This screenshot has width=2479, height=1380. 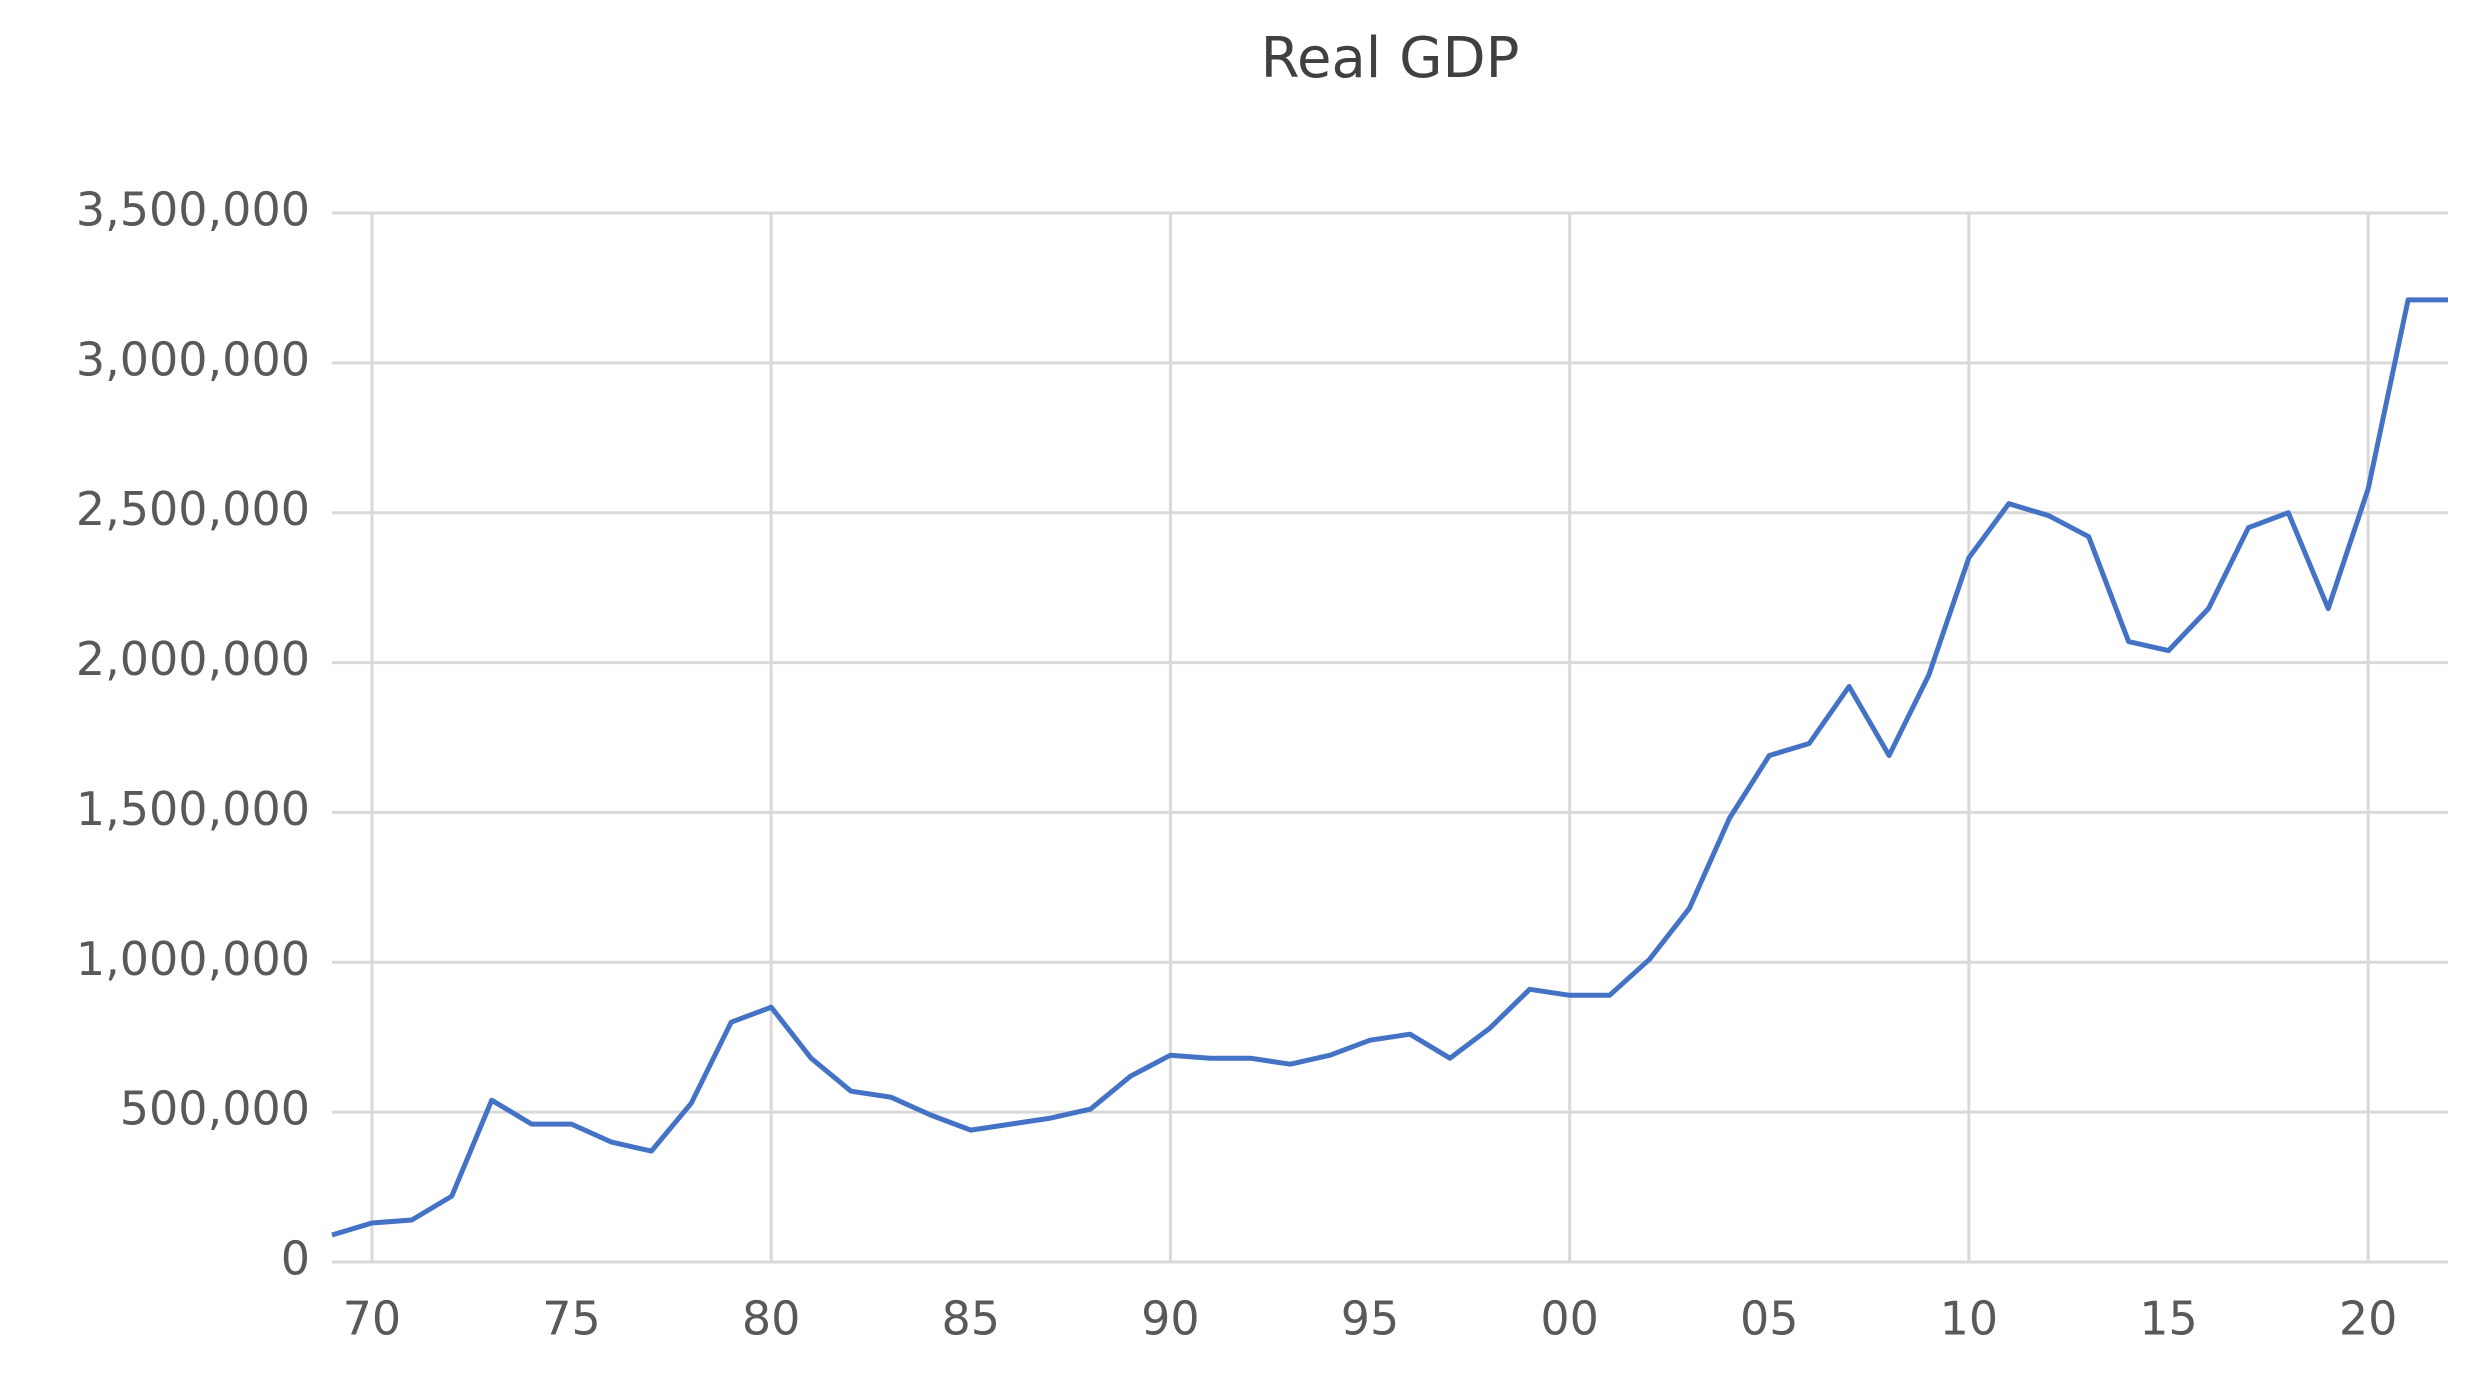 What do you see at coordinates (2368, 1319) in the screenshot?
I see `x-tick-label: 20` at bounding box center [2368, 1319].